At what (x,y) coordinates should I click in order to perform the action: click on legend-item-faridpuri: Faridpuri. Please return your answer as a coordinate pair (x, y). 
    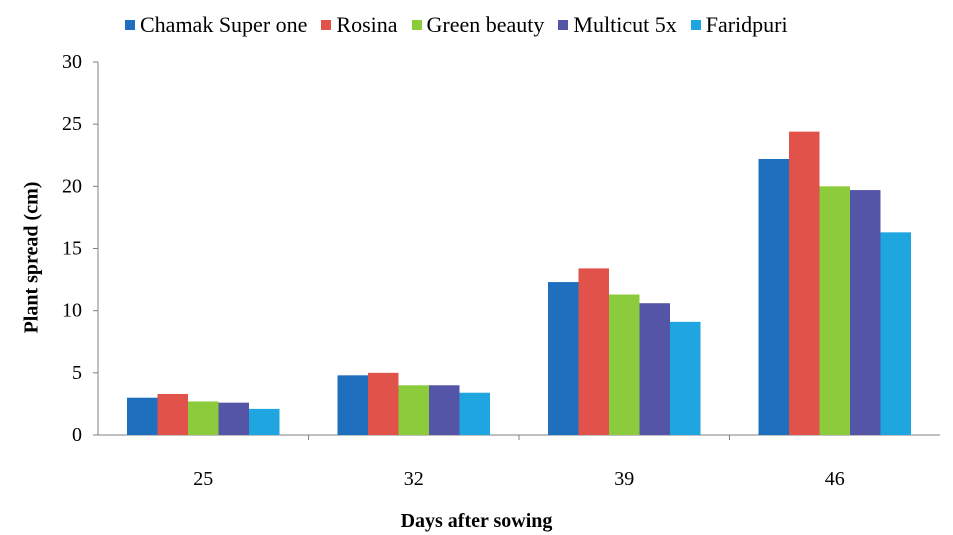
    Looking at the image, I should click on (739, 25).